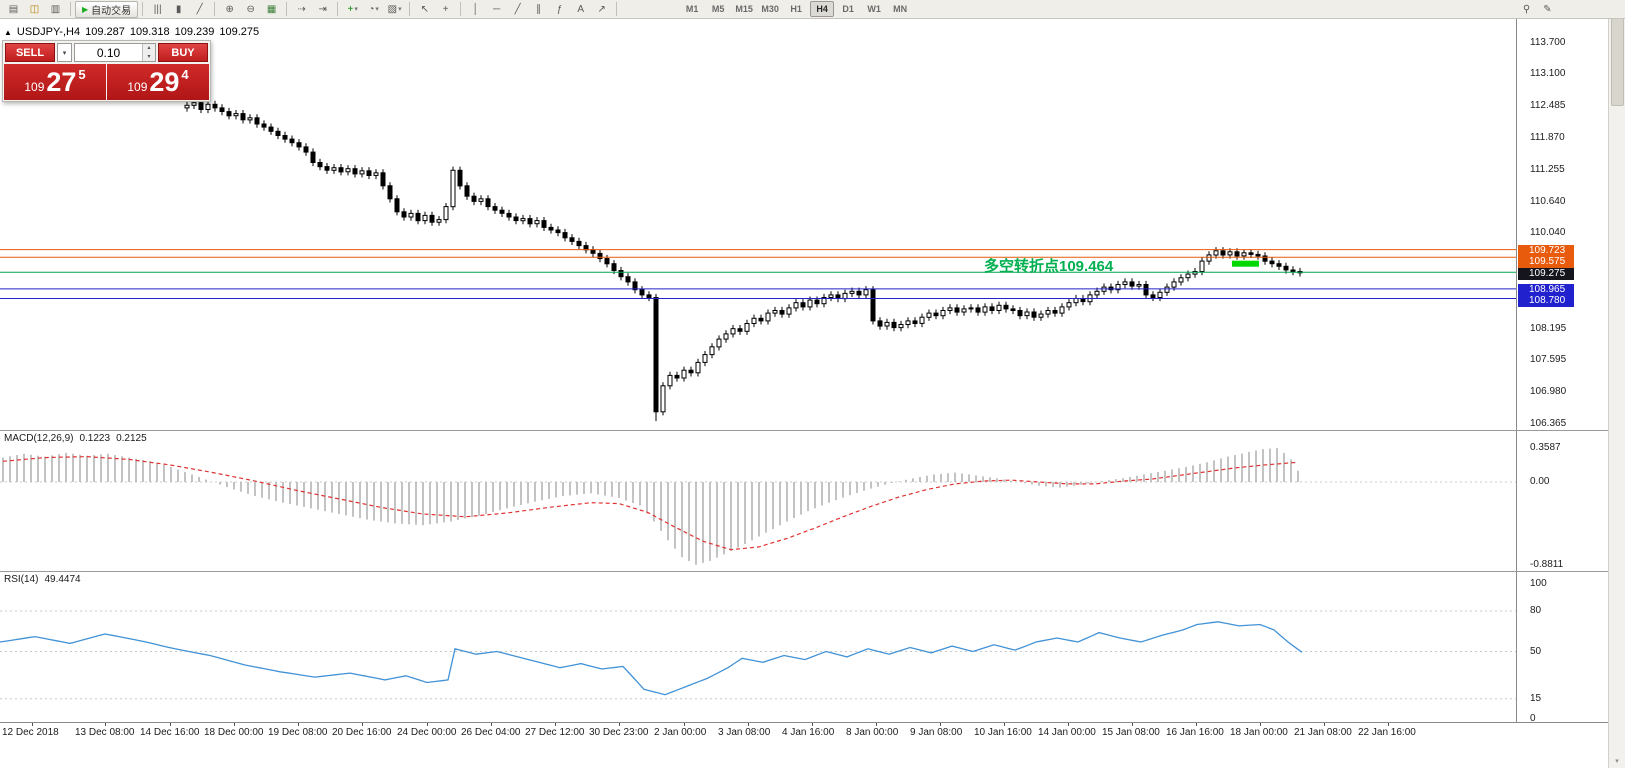  I want to click on add-indicator-icon: + ▾, so click(352, 9).